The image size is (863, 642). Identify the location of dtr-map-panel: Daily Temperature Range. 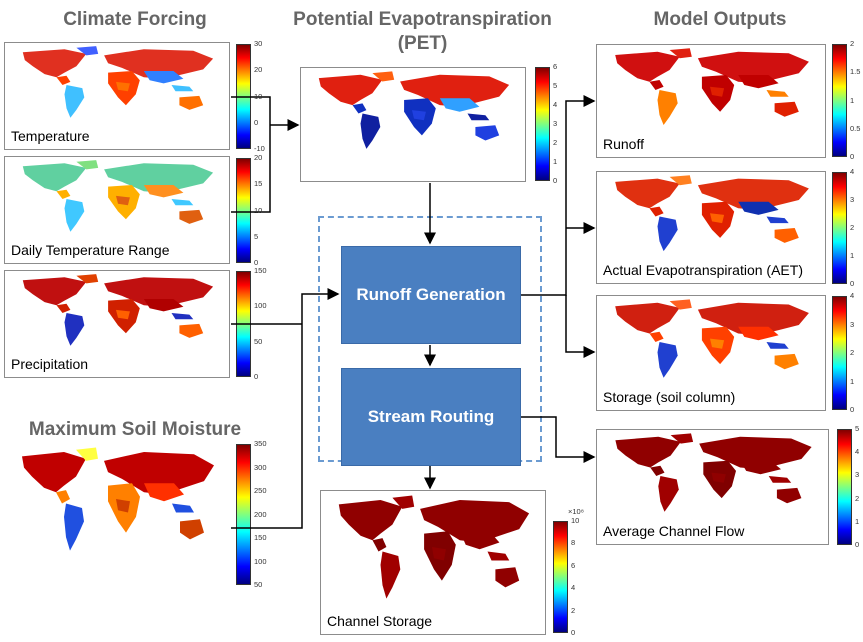
(117, 210).